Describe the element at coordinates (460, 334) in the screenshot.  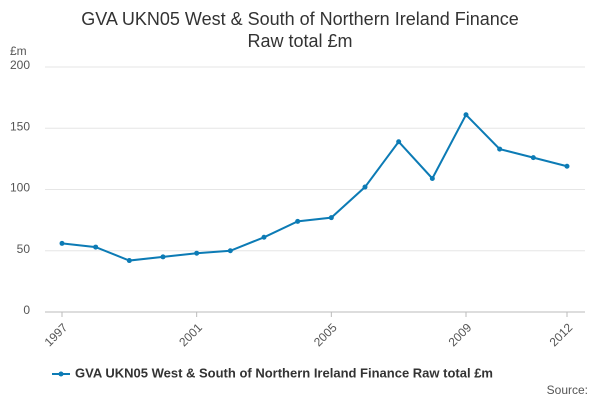
I see `x-tick-label: 2009` at that location.